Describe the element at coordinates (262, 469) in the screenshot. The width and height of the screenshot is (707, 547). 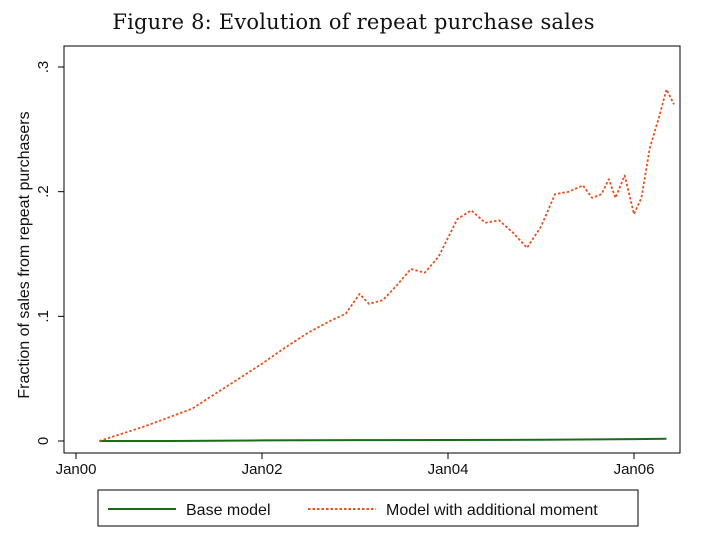
I see `x-tick-label: Jan02` at that location.